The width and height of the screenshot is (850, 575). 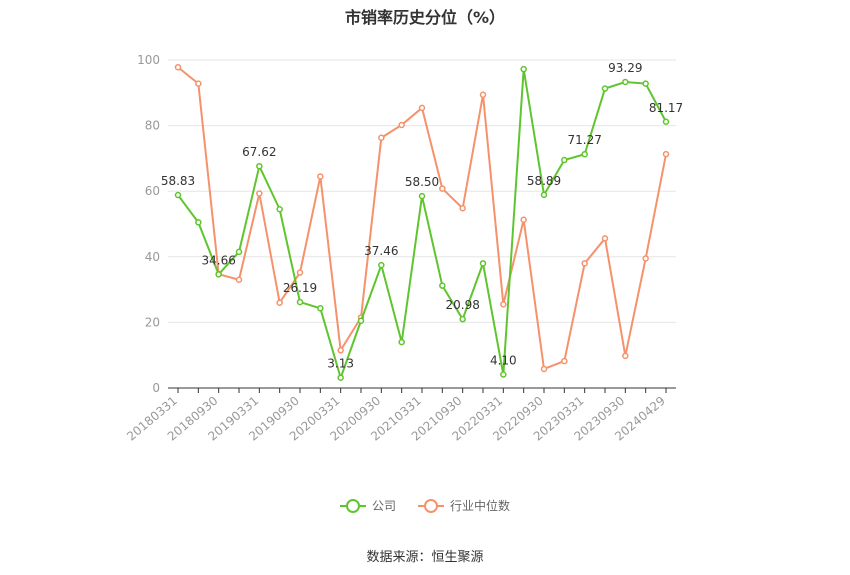 I want to click on data-label: 58.50, so click(x=422, y=182).